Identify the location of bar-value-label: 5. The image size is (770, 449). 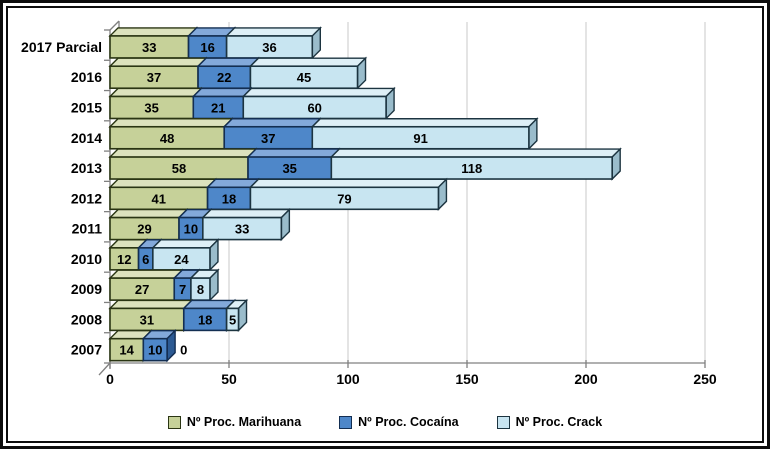
(232, 319).